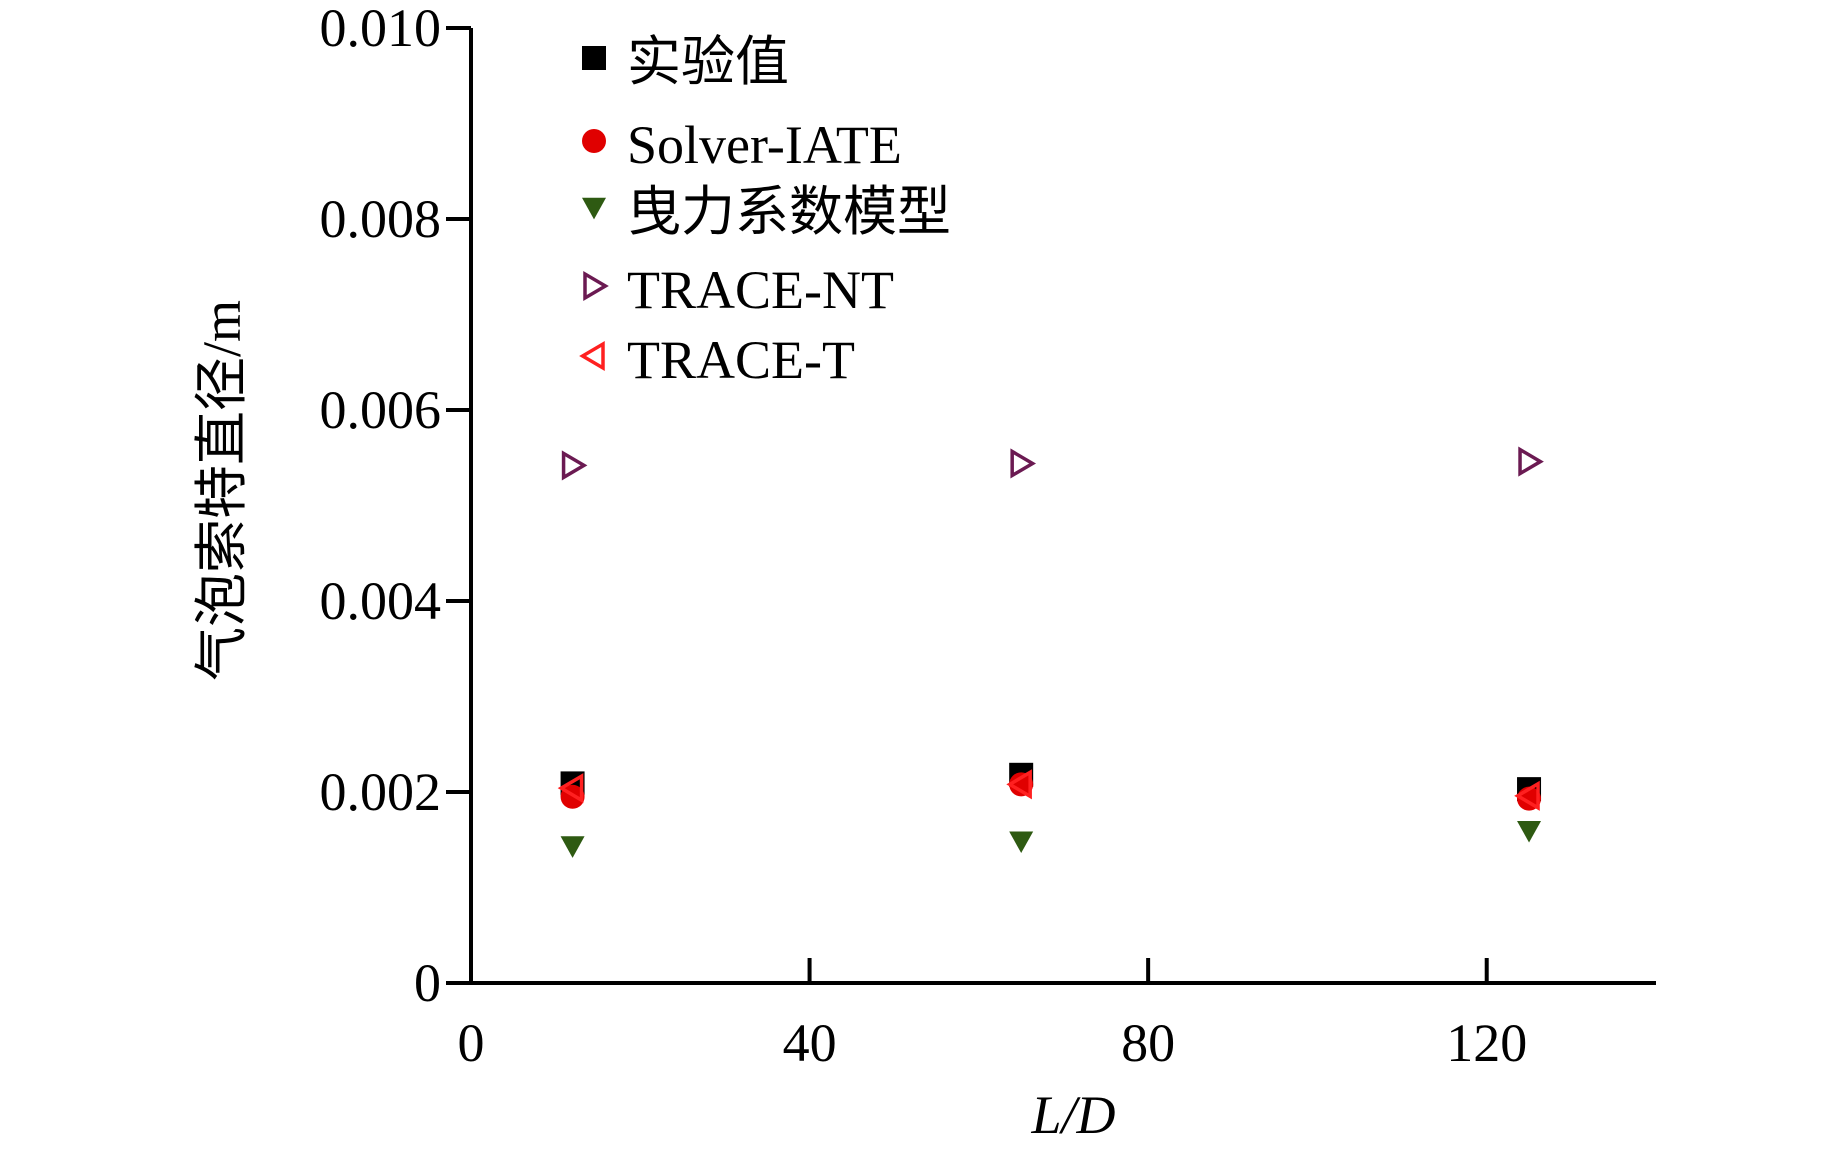 This screenshot has height=1151, width=1843. I want to click on legend: 实验值 Solver-IATE 曳力系数模型 TRACE-NT TRACE-T, so click(765, 211).